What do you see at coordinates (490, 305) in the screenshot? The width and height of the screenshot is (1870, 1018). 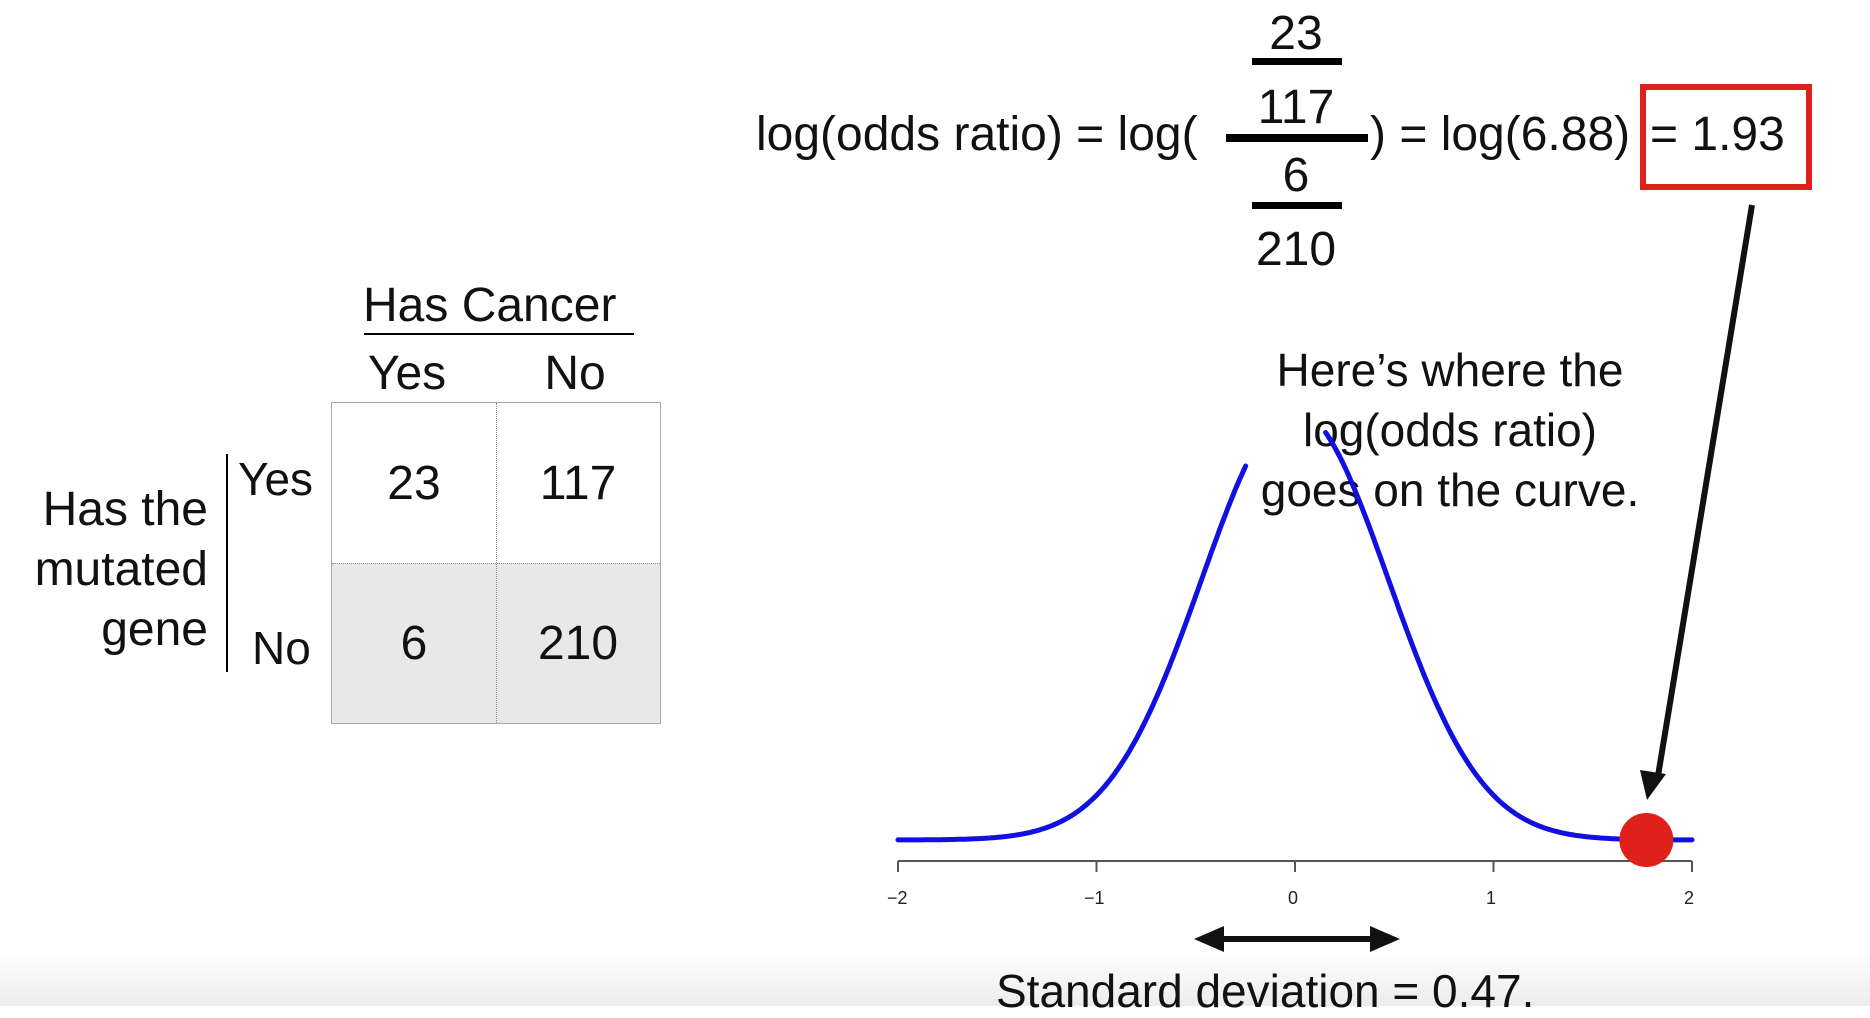 I see `table-title: Has Cancer` at bounding box center [490, 305].